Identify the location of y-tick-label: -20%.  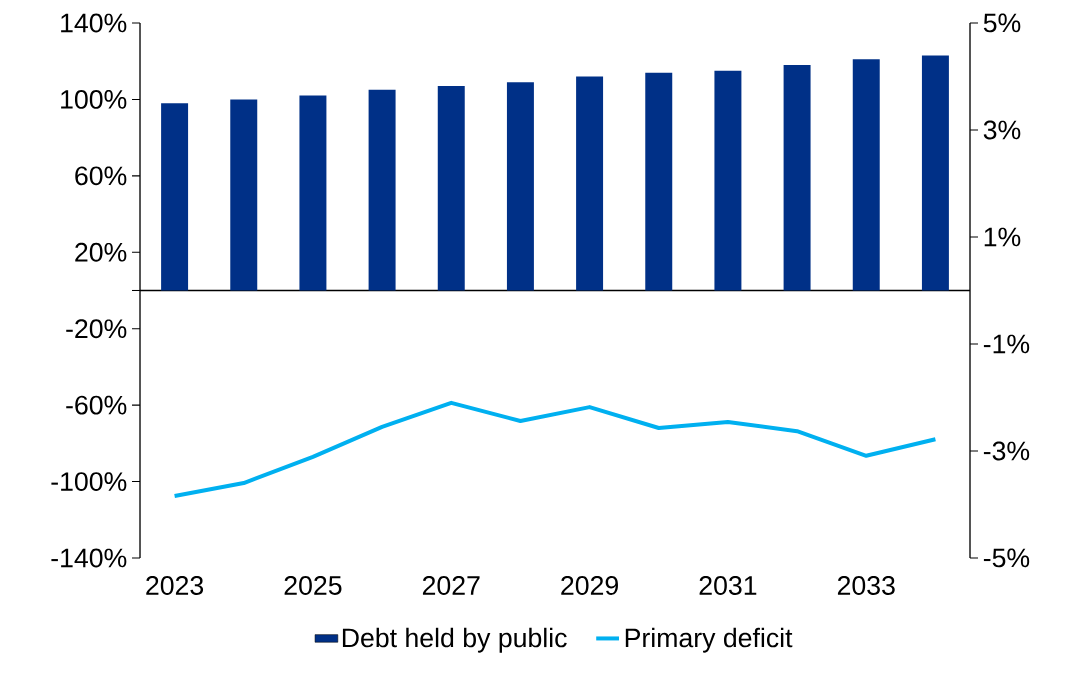
(96, 329).